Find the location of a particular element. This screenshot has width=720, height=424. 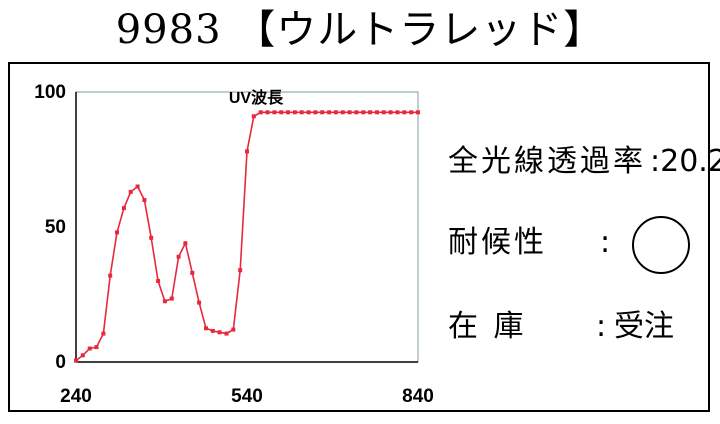

durability-label: 耐候性 is located at coordinates (497, 242).